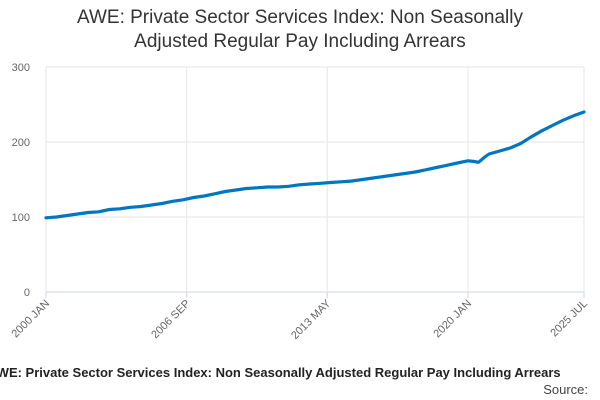  I want to click on y-tick-label-100: 100, so click(21, 218).